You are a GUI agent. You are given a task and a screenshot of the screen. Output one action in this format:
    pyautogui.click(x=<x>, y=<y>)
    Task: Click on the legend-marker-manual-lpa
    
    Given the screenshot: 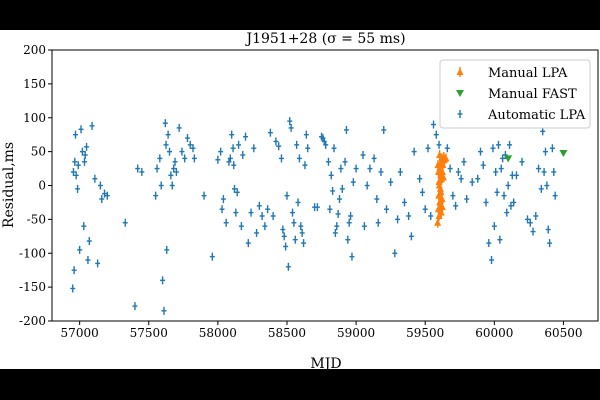 What is the action you would take?
    pyautogui.click(x=460, y=72)
    